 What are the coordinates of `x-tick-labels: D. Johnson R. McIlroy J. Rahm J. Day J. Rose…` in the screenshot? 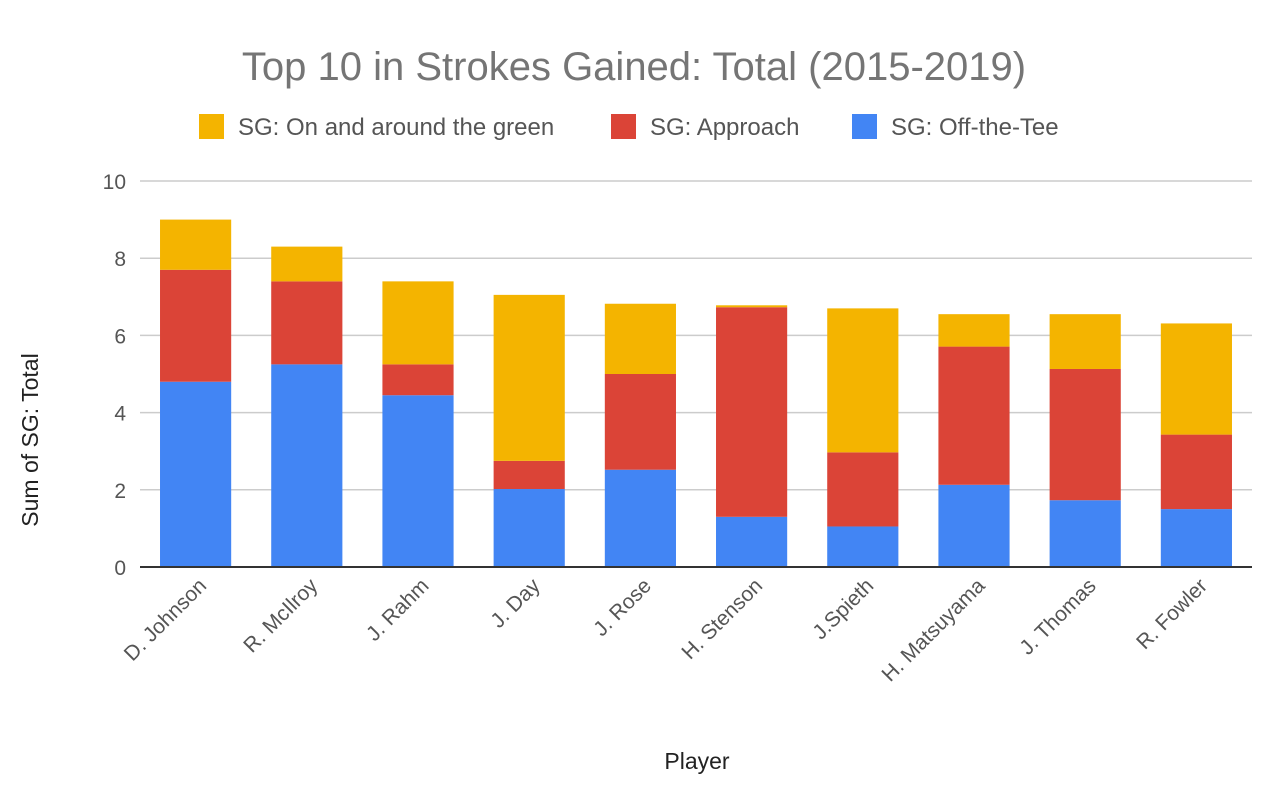 It's located at (666, 630).